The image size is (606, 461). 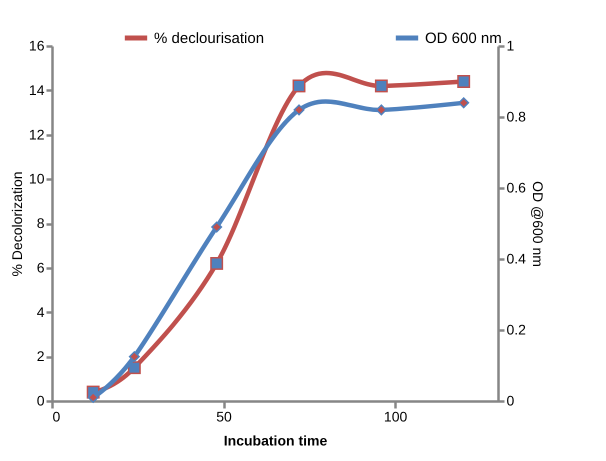 What do you see at coordinates (538, 224) in the screenshot?
I see `y2-axis-title: OD @600 nm` at bounding box center [538, 224].